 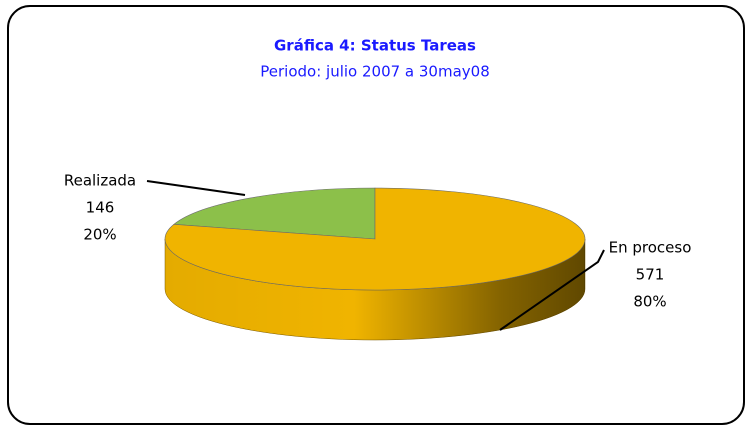 I want to click on data-label-name: En proceso, so click(x=650, y=248).